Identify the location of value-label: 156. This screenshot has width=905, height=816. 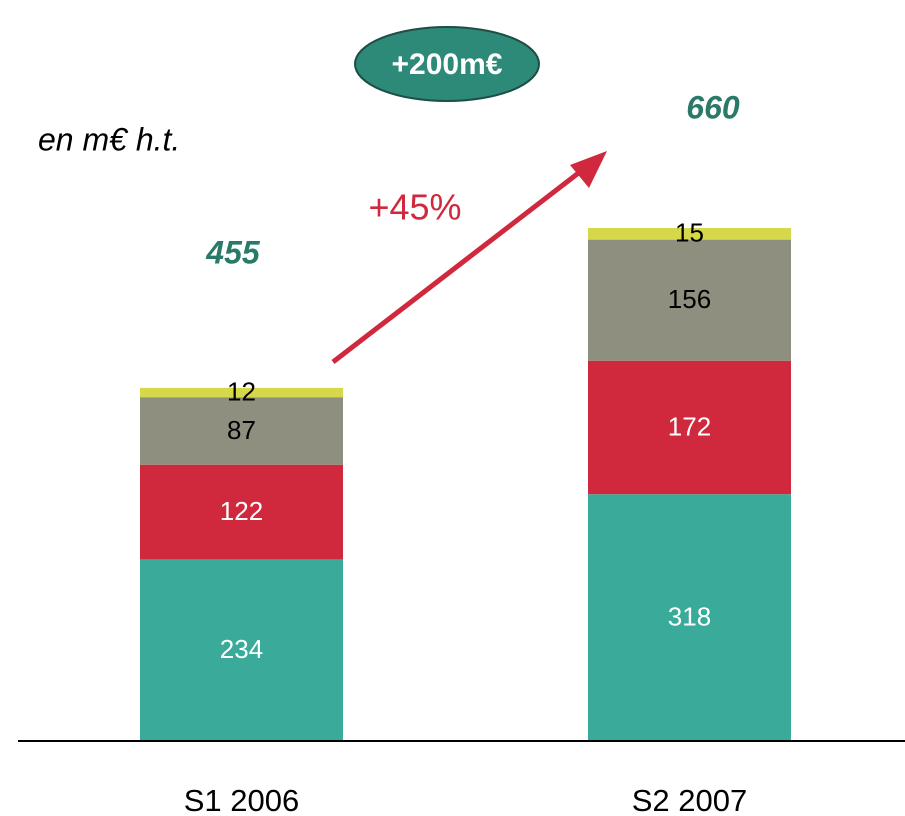
(689, 299).